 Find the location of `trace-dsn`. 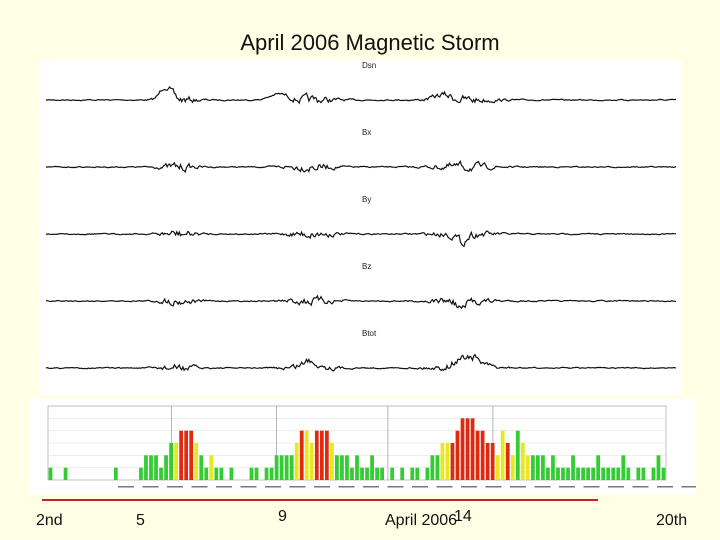

trace-dsn is located at coordinates (361, 95).